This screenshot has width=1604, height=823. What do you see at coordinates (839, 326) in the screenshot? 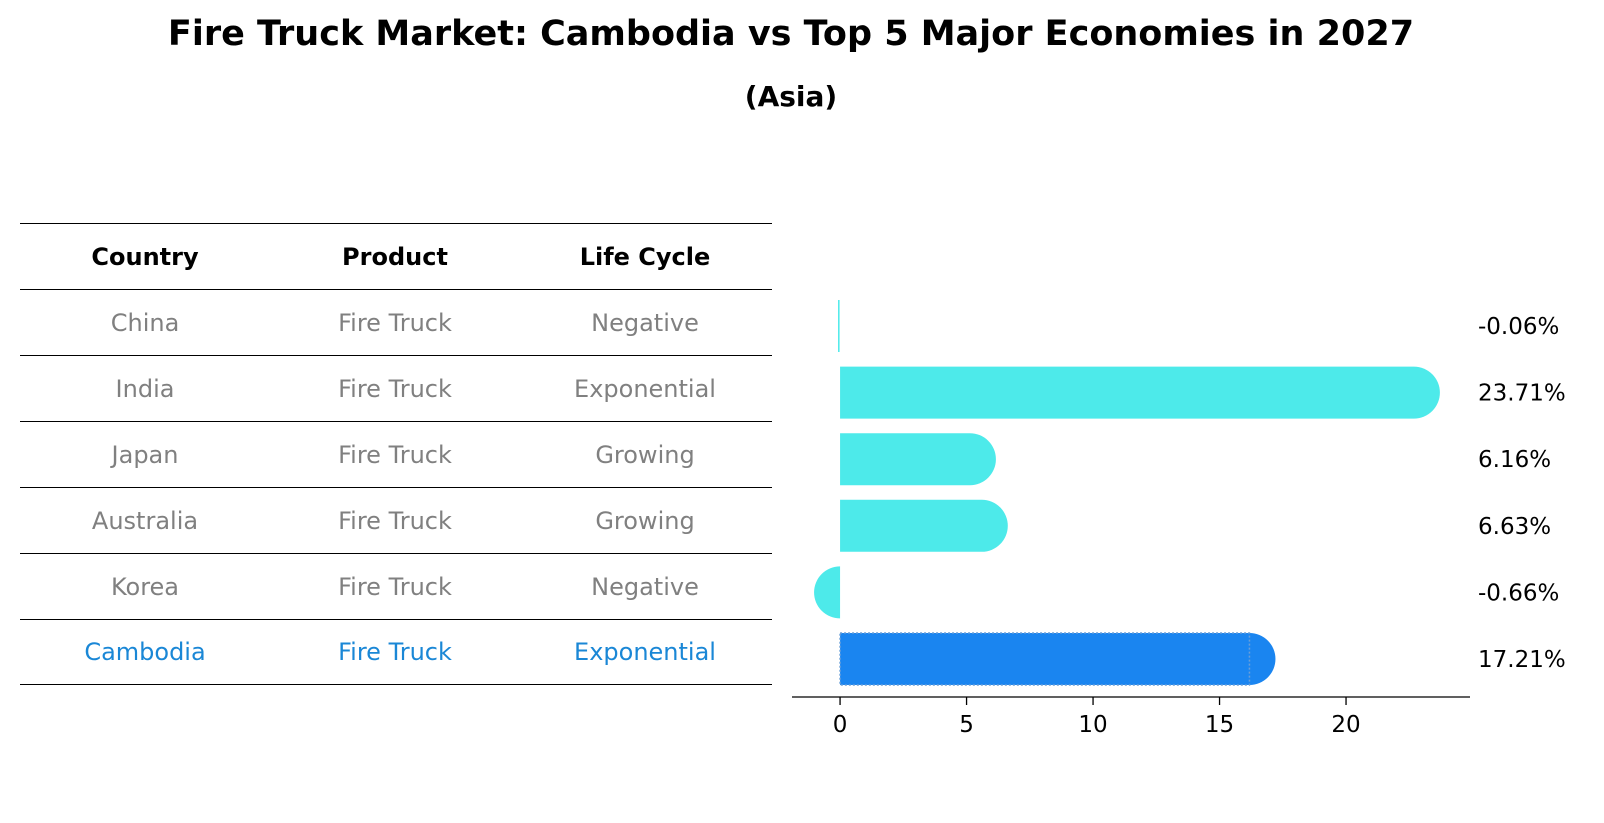
I see `bar-china` at bounding box center [839, 326].